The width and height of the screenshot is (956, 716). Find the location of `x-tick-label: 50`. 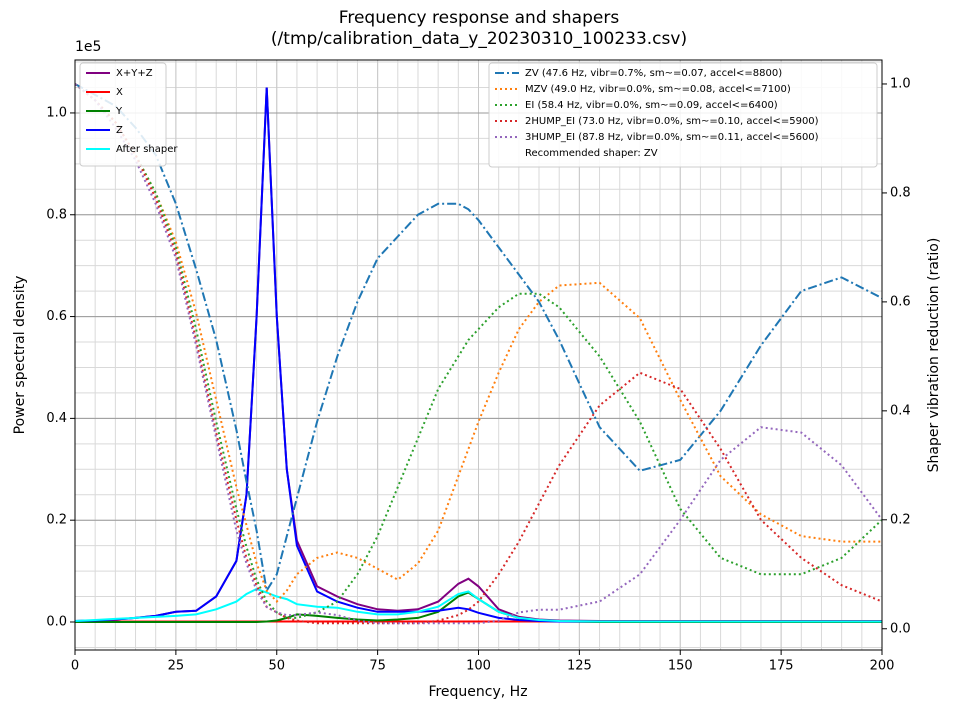

x-tick-label: 50 is located at coordinates (276, 666).